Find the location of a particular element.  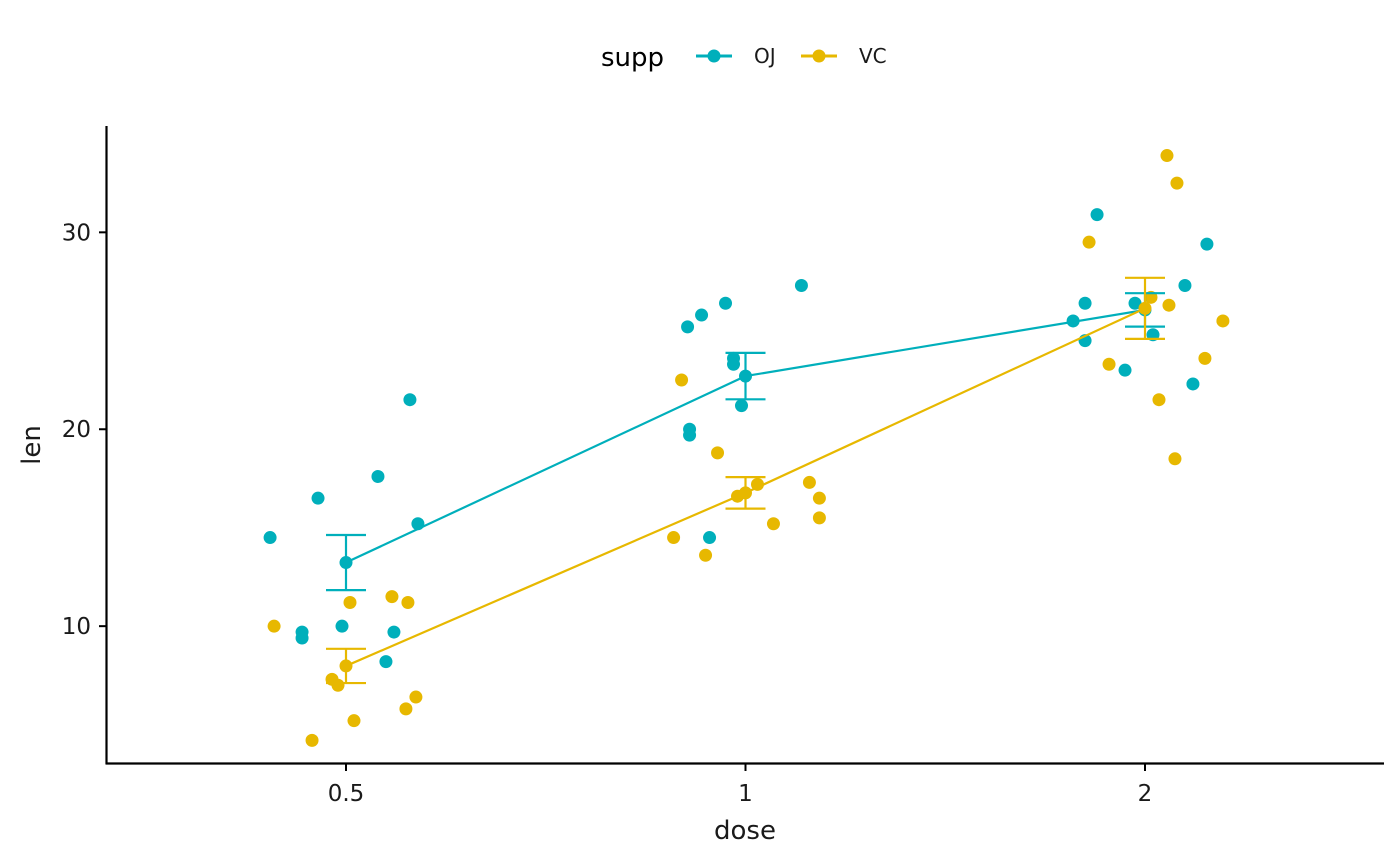

legend-item-oj: OJ is located at coordinates (736, 56).